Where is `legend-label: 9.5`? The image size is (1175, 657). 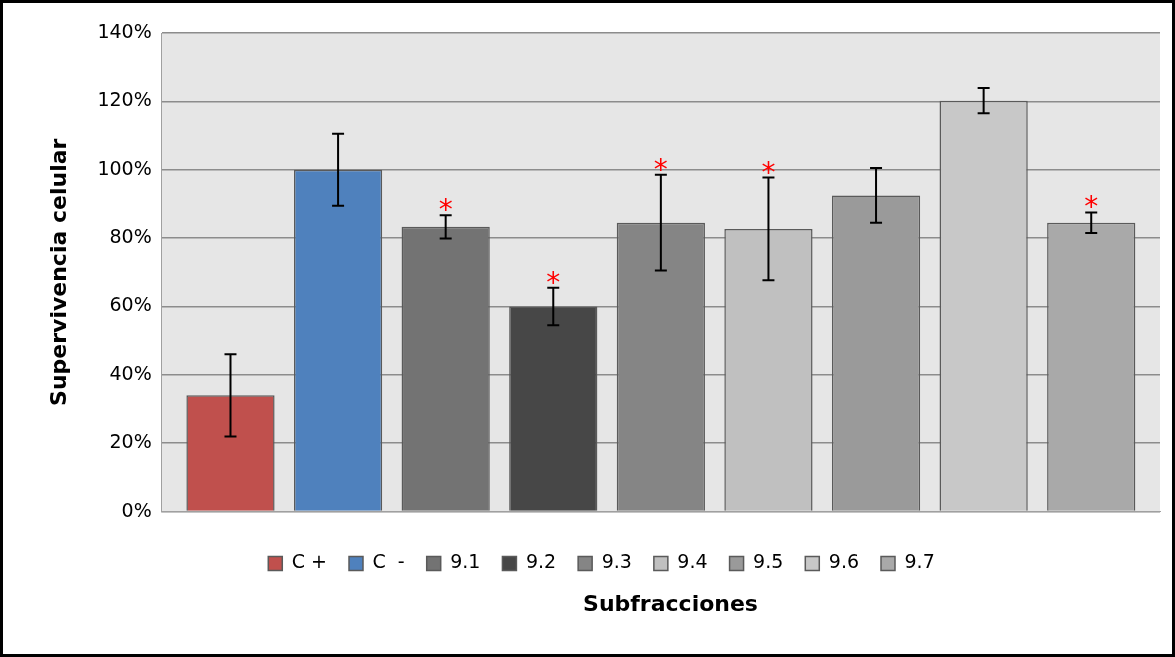 legend-label: 9.5 is located at coordinates (768, 561).